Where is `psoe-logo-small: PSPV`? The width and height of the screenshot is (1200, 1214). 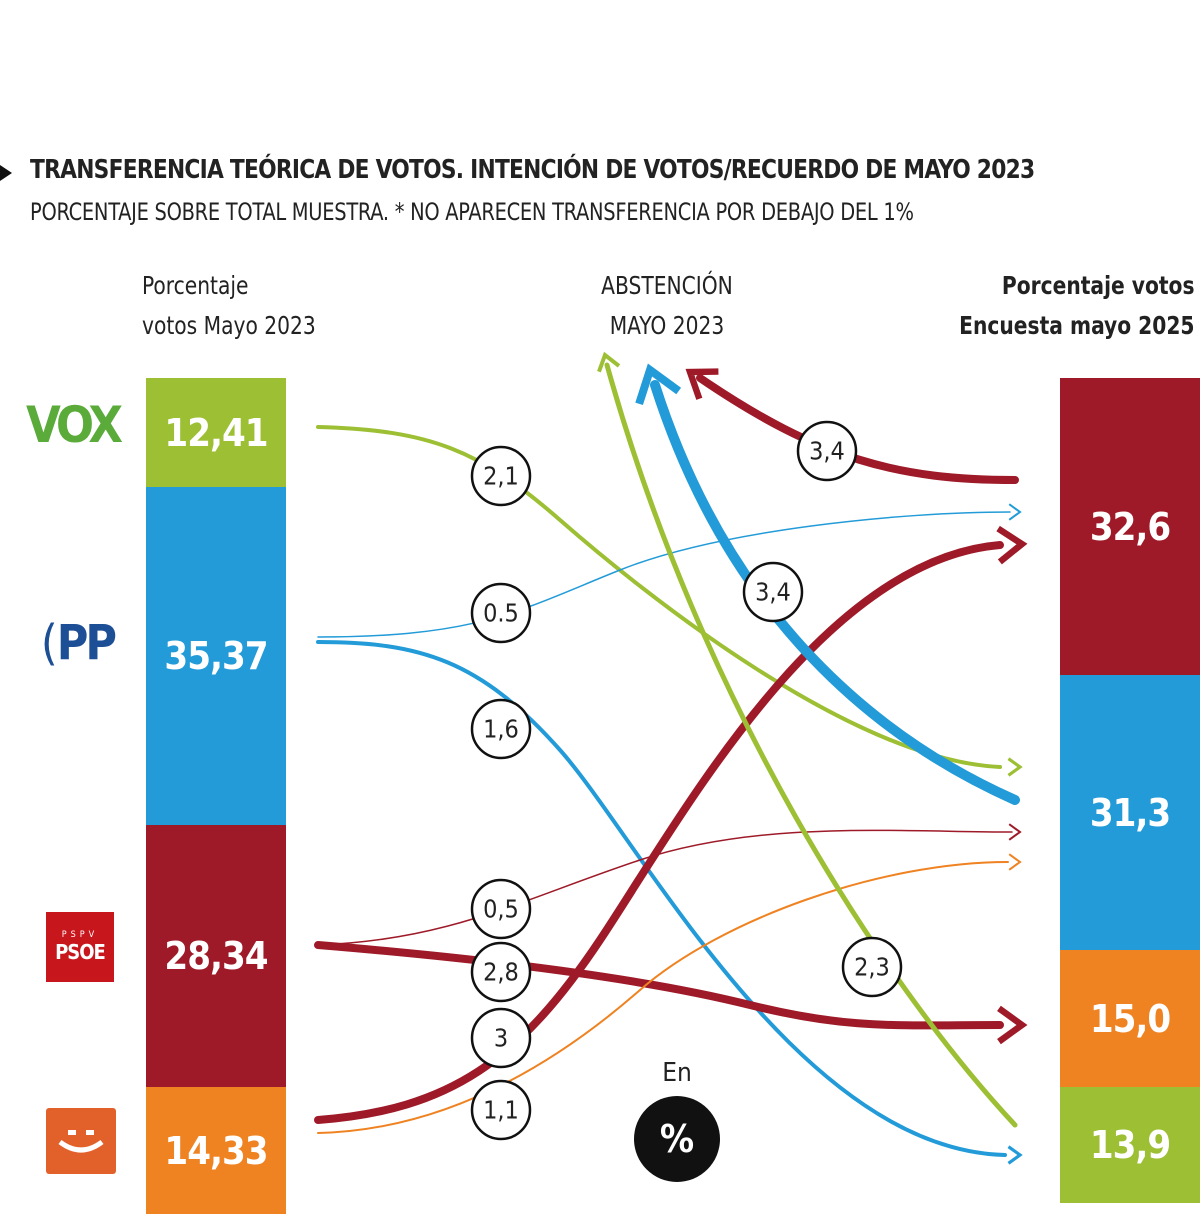
psoe-logo-small: PSPV is located at coordinates (80, 935).